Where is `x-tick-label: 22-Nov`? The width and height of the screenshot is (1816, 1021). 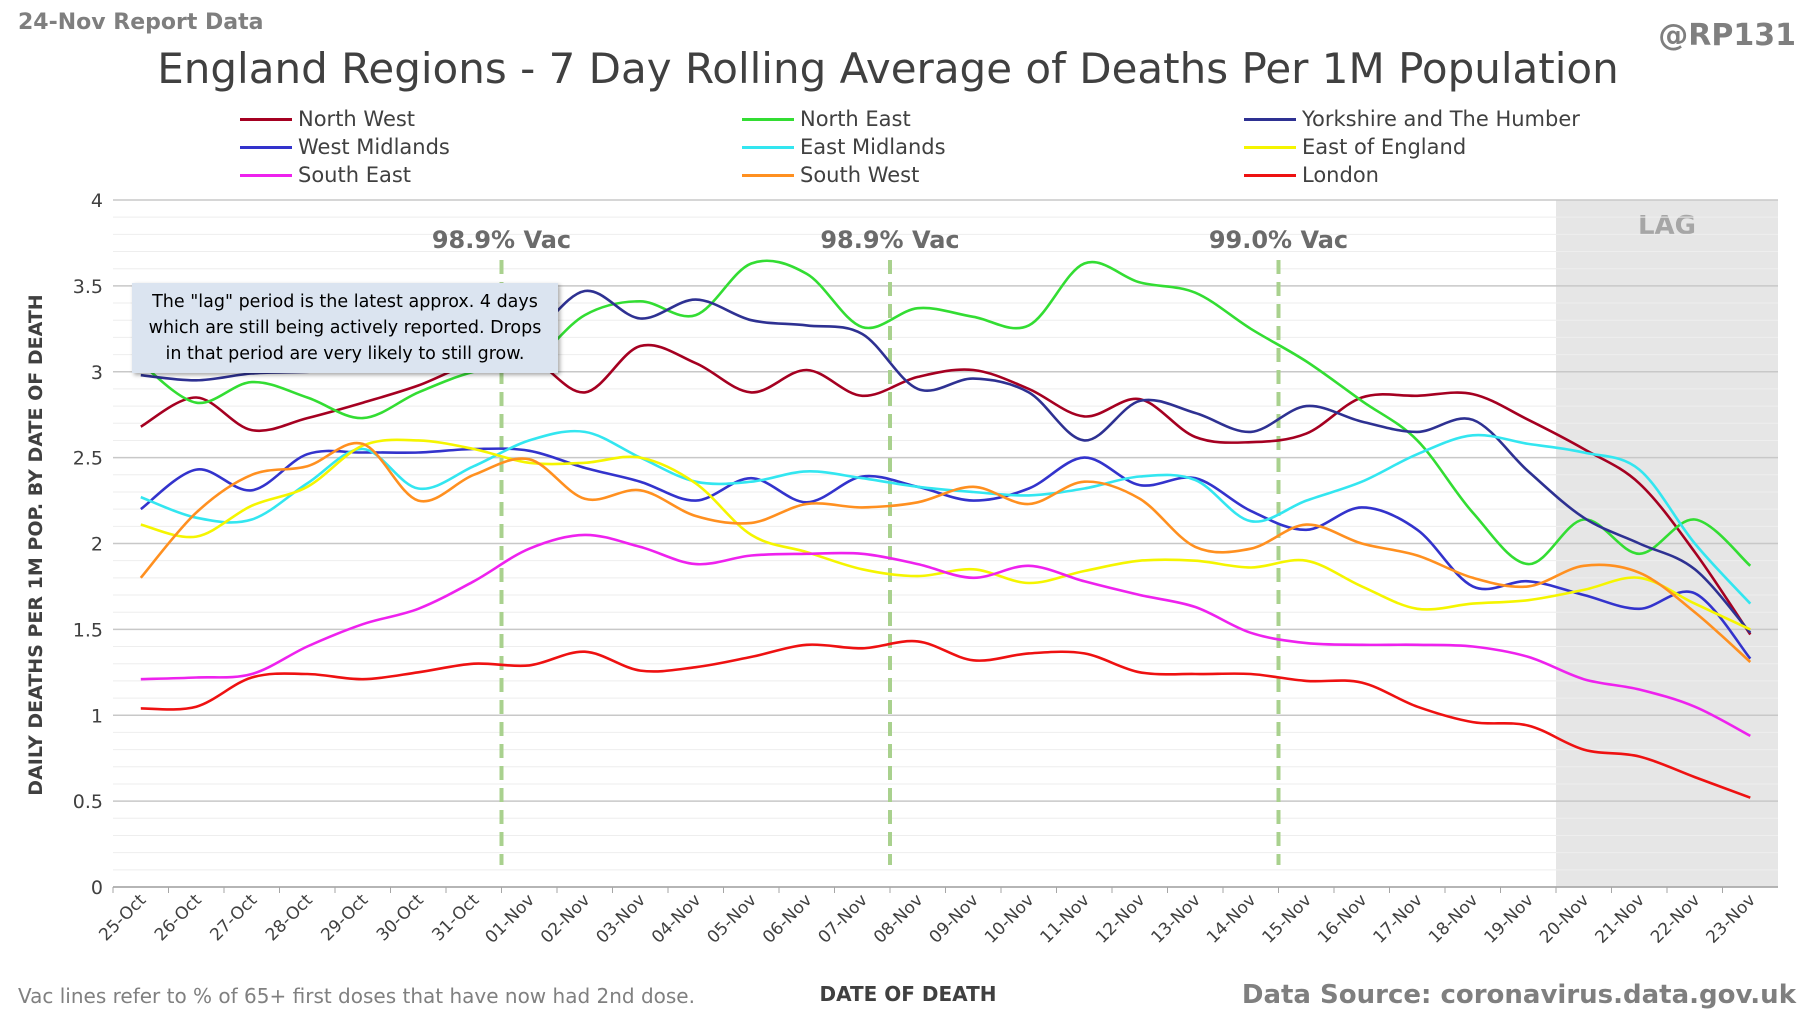 x-tick-label: 22-Nov is located at coordinates (1675, 918).